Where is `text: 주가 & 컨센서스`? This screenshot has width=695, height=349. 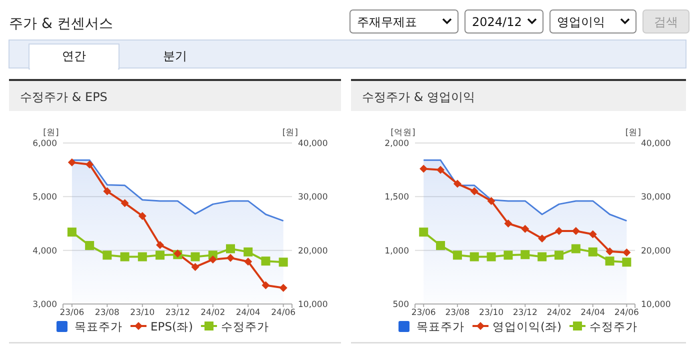 text: 주가 & 컨센서스 is located at coordinates (61, 24).